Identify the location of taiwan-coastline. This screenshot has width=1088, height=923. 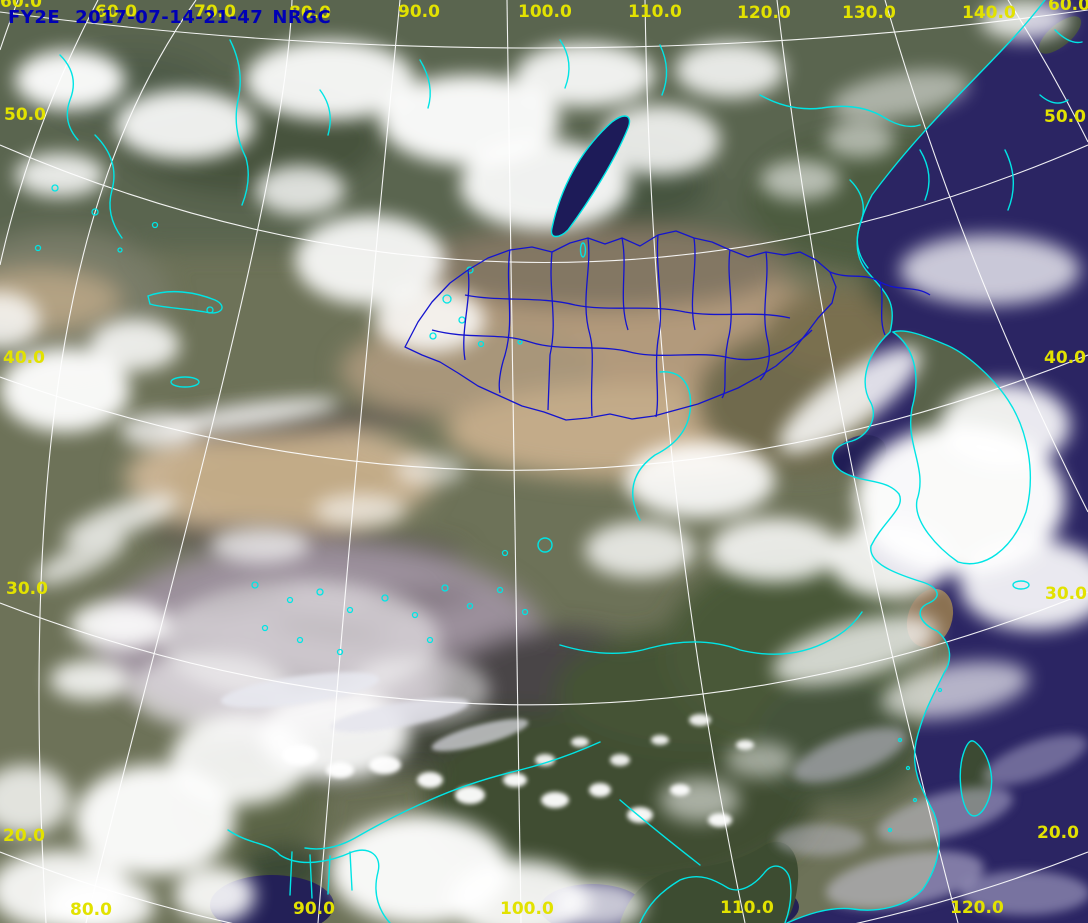
(976, 778).